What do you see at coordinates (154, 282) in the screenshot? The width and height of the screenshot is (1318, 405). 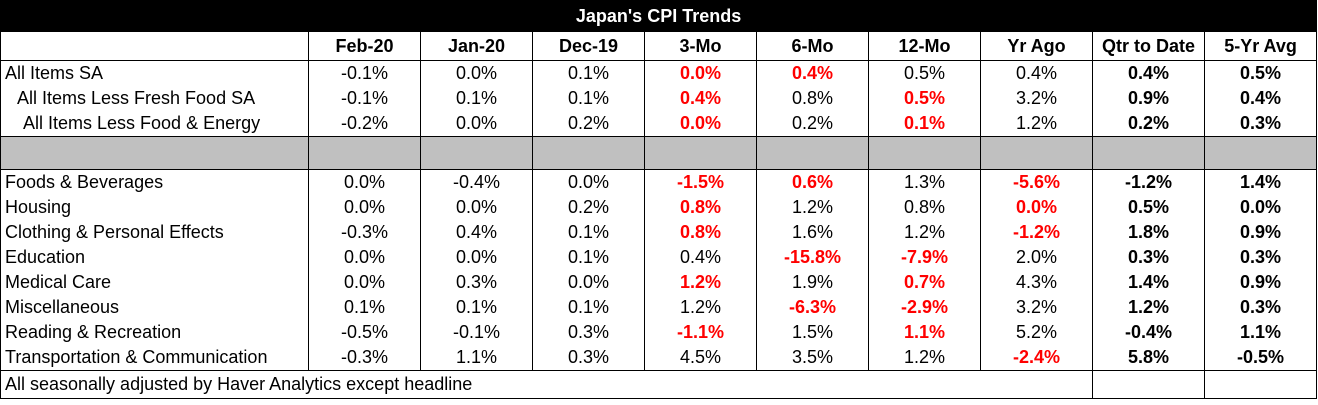 I see `row-label: Medical Care` at bounding box center [154, 282].